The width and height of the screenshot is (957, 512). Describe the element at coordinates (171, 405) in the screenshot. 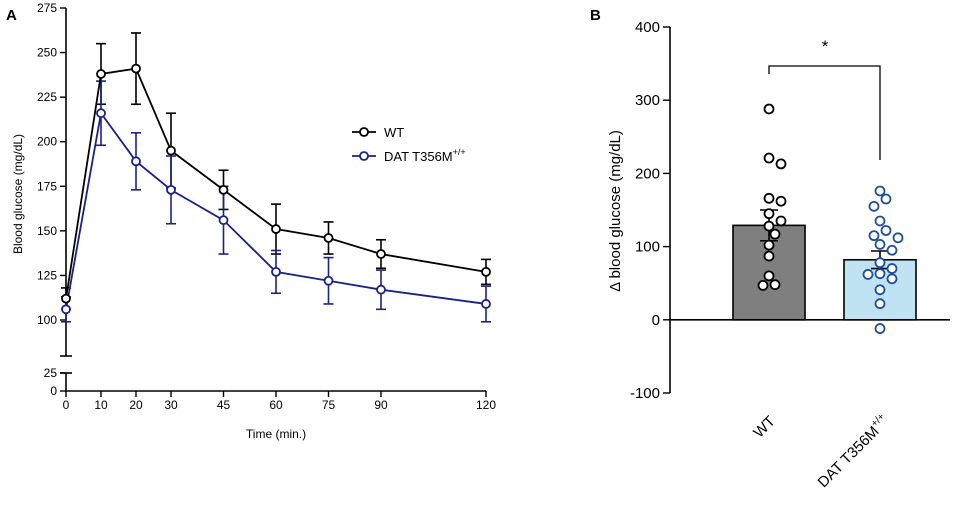

I see `chart-a-x-tick-label: 30` at that location.